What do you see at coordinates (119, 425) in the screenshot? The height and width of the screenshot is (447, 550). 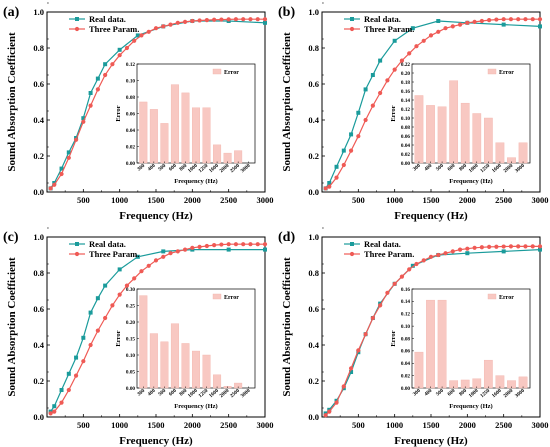 I see `x-tick-label: 1000` at bounding box center [119, 425].